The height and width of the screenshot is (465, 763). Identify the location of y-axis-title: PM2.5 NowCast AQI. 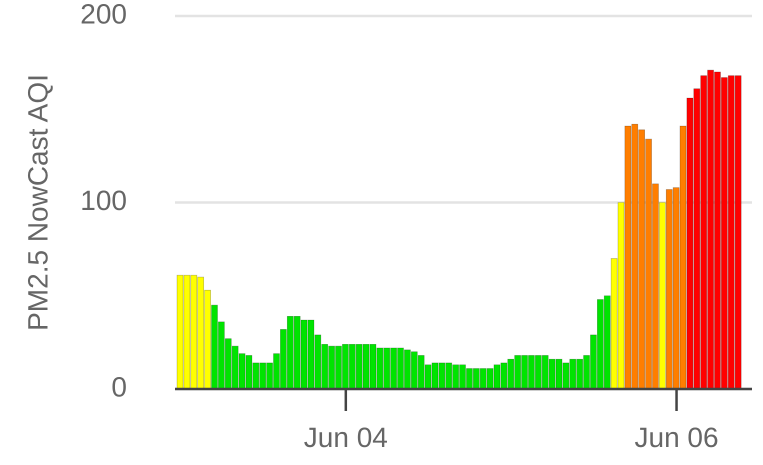
(38, 202).